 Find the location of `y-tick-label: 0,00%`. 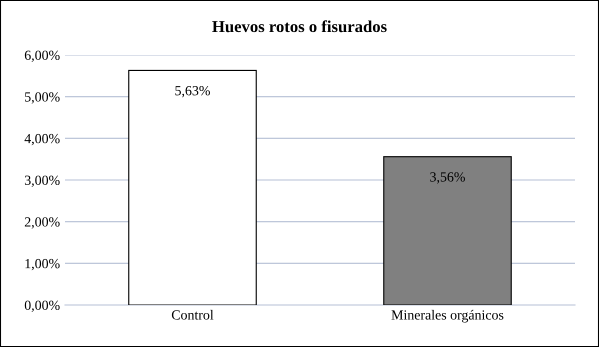

y-tick-label: 0,00% is located at coordinates (42, 306).